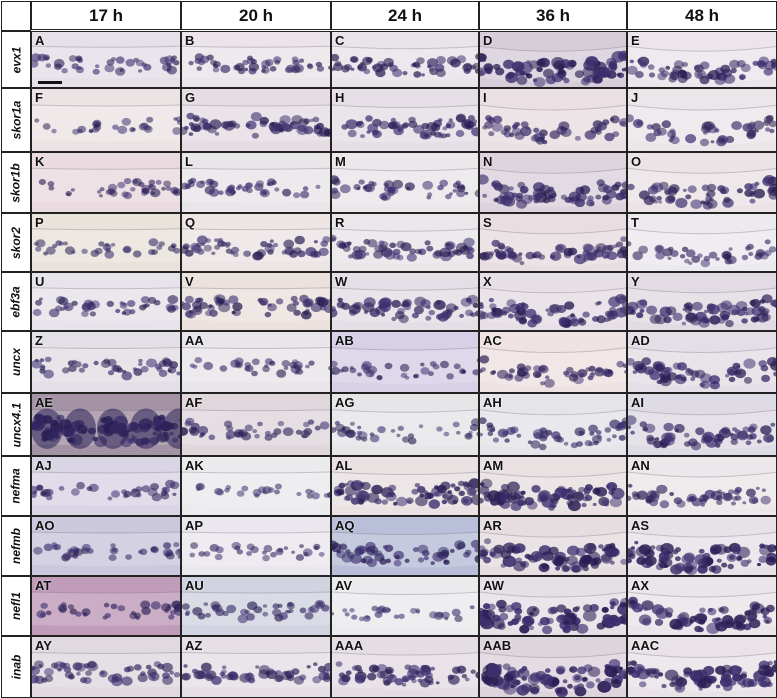 Image resolution: width=777 pixels, height=698 pixels. I want to click on panel-label: AE, so click(44, 402).